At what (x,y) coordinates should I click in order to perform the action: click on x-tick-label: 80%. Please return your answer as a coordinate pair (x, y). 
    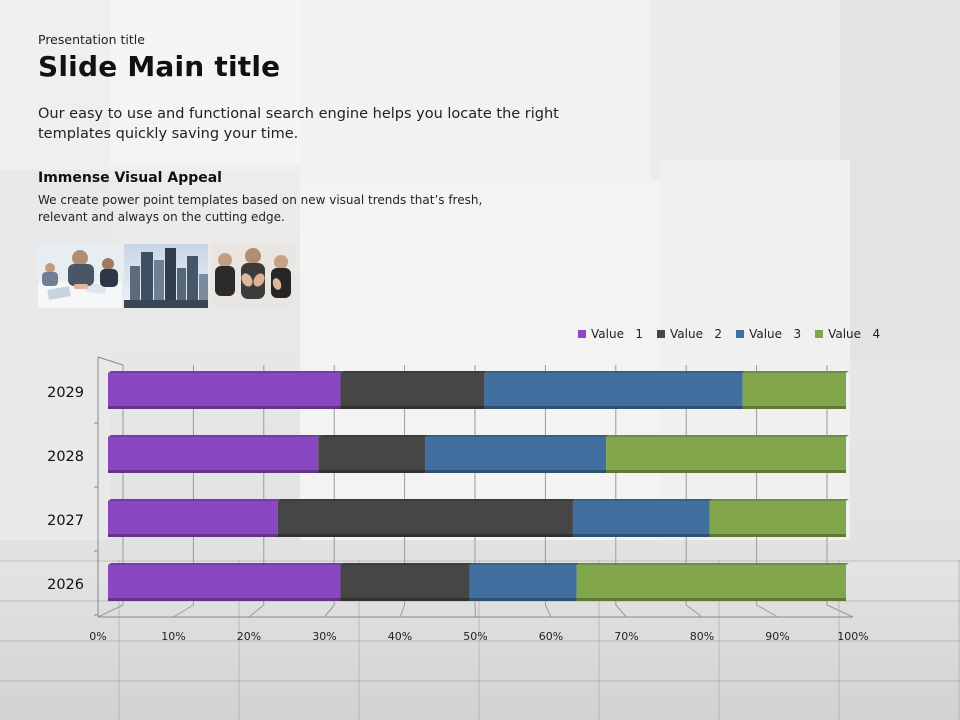
    Looking at the image, I should click on (702, 636).